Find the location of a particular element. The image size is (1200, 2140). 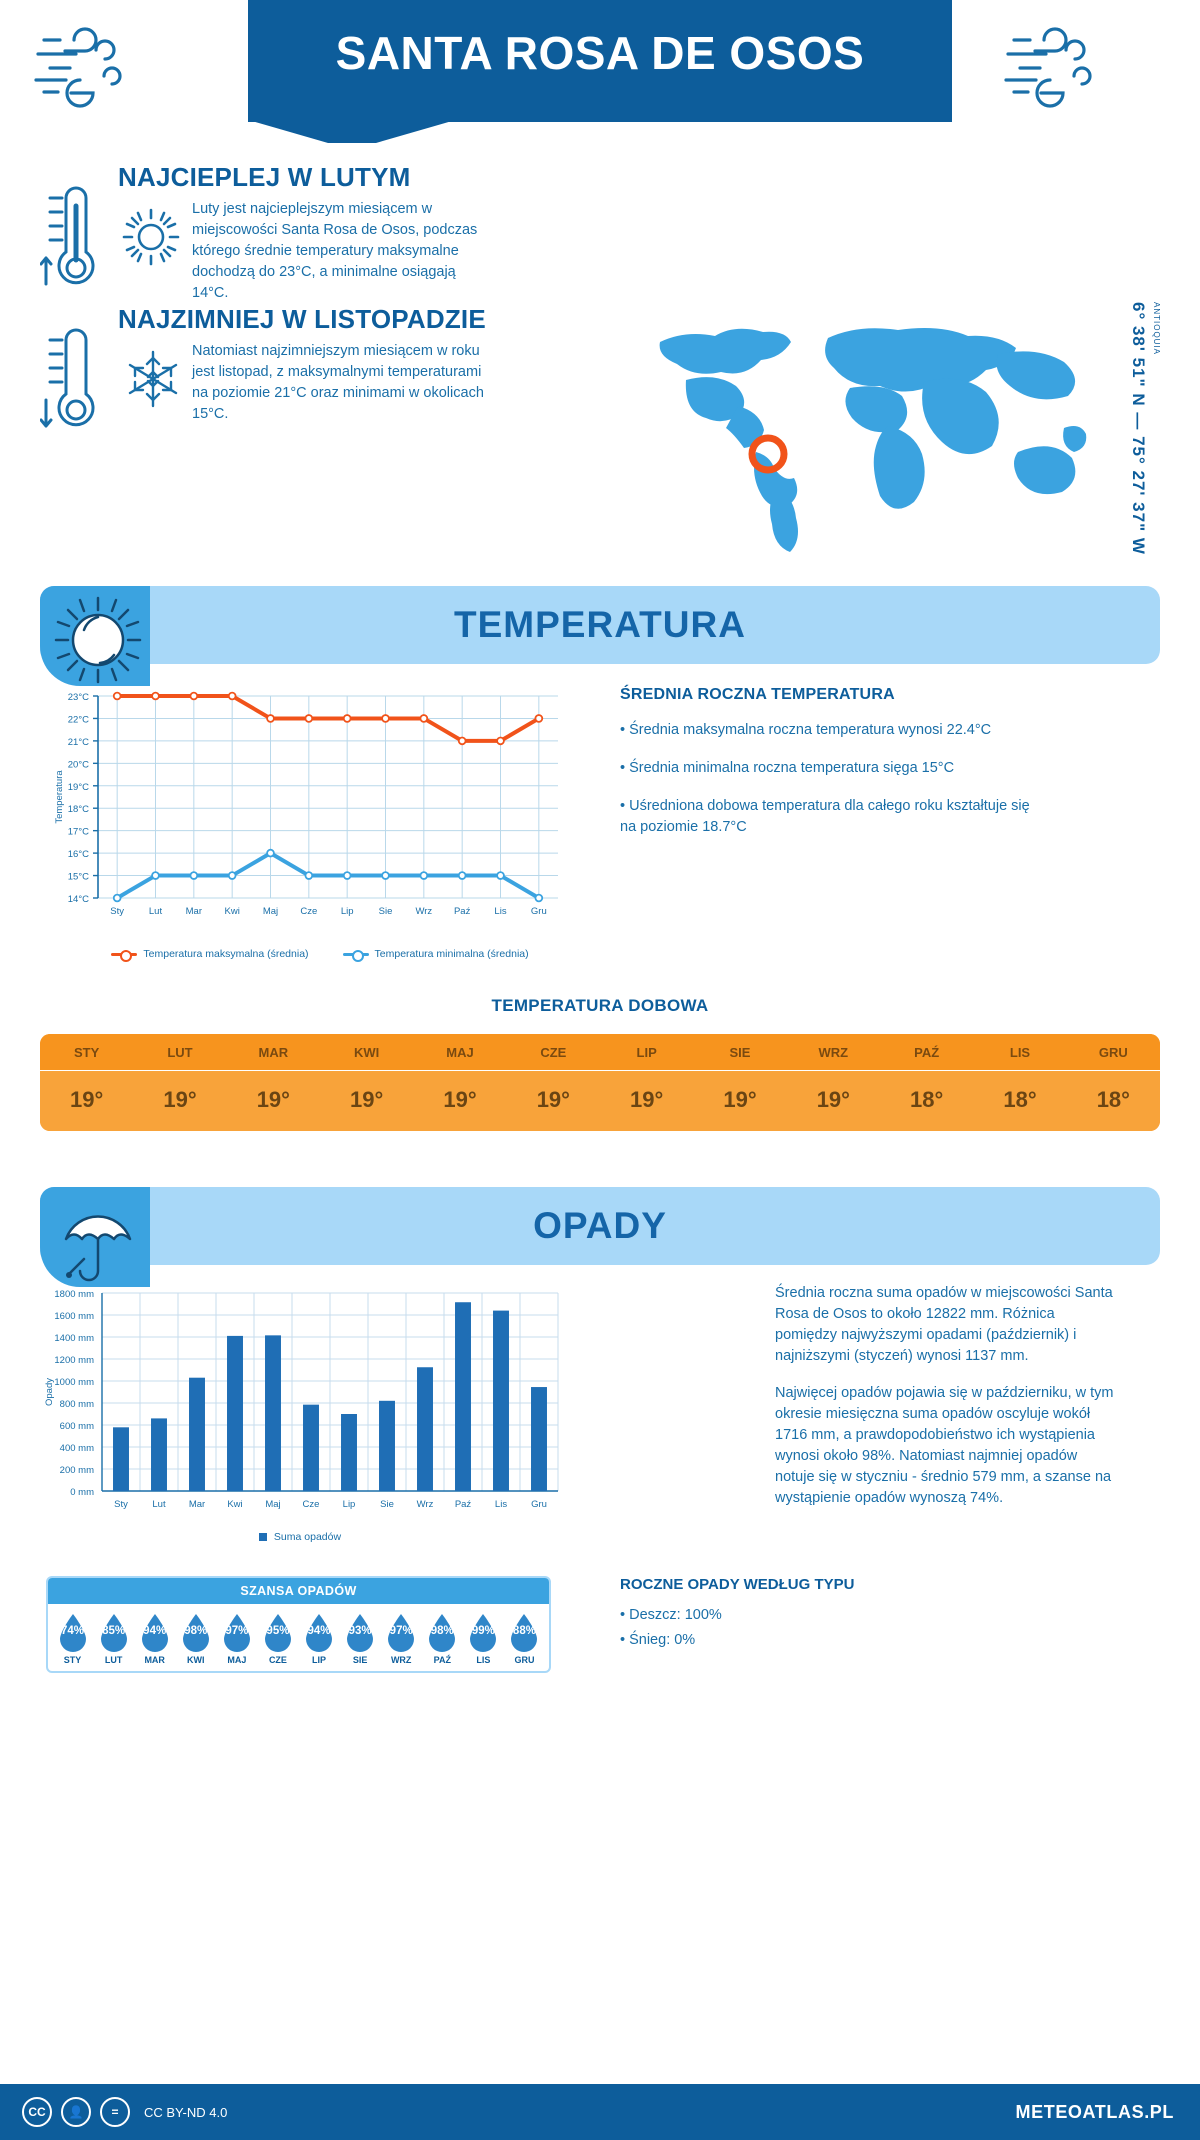

water-drop-icon: 99% is located at coordinates (483, 1633).